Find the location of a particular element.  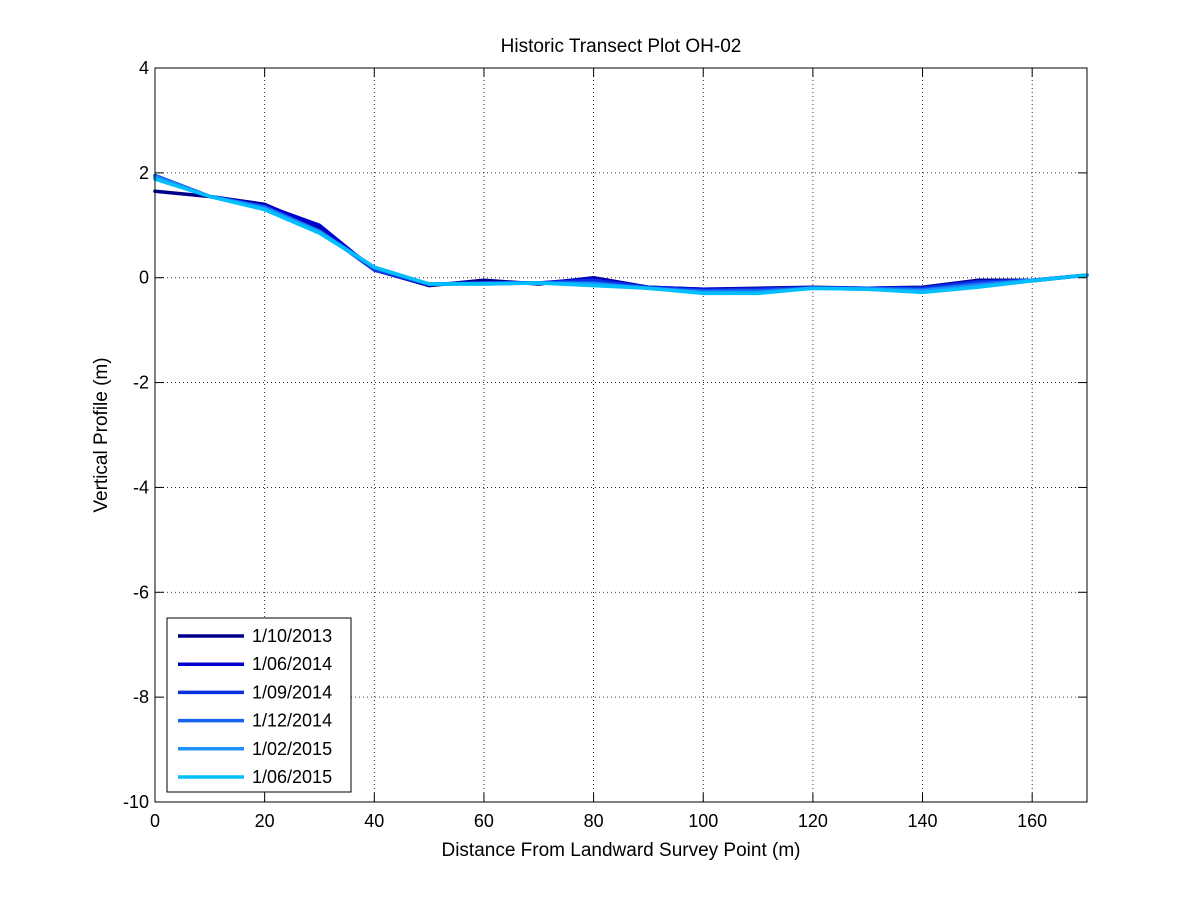

legend-label: 1/12/2014 is located at coordinates (292, 721).